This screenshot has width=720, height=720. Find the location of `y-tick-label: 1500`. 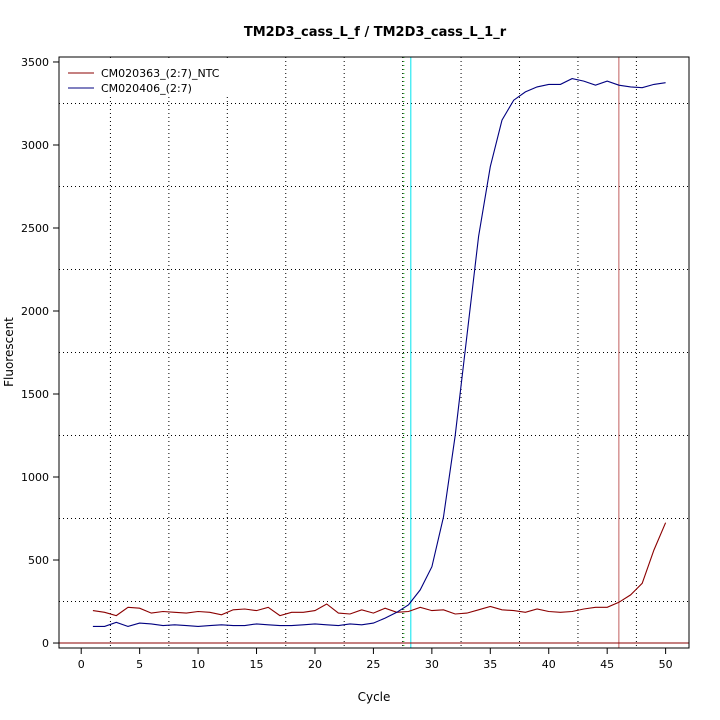

y-tick-label: 1500 is located at coordinates (35, 394).